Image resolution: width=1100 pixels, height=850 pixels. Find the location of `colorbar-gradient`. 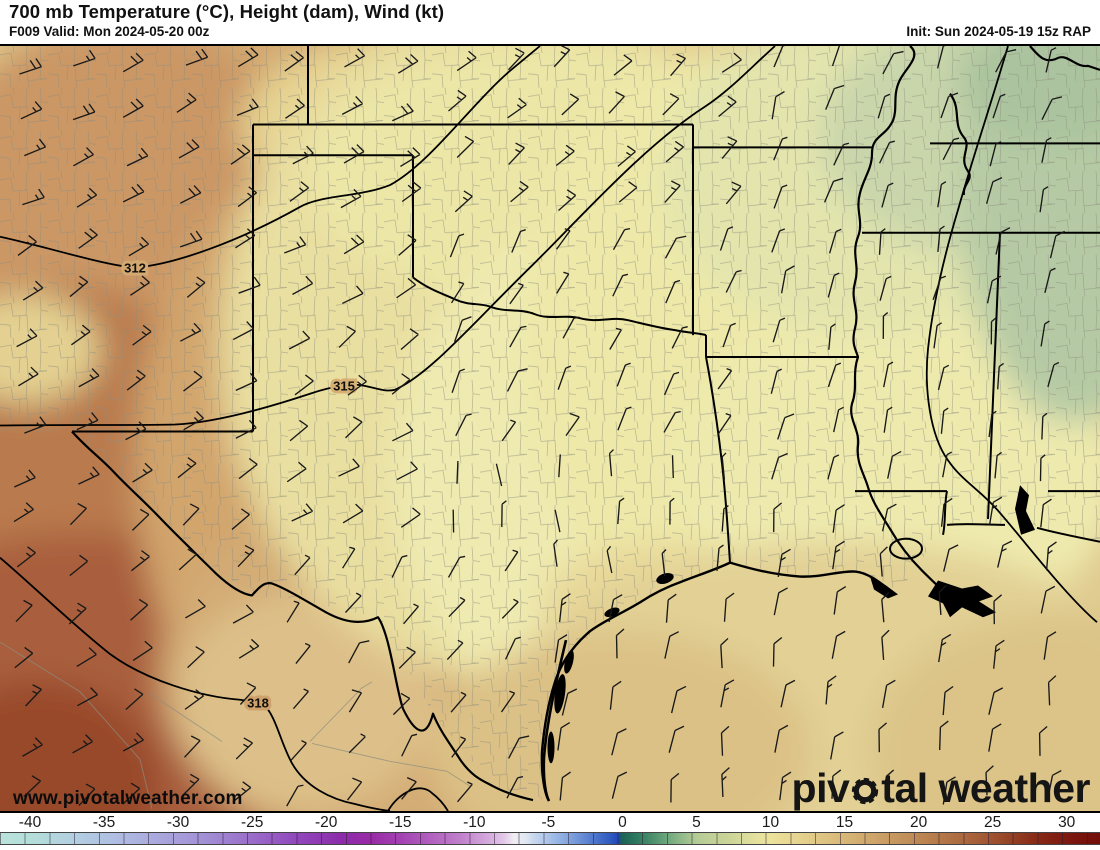

colorbar-gradient is located at coordinates (550, 838).